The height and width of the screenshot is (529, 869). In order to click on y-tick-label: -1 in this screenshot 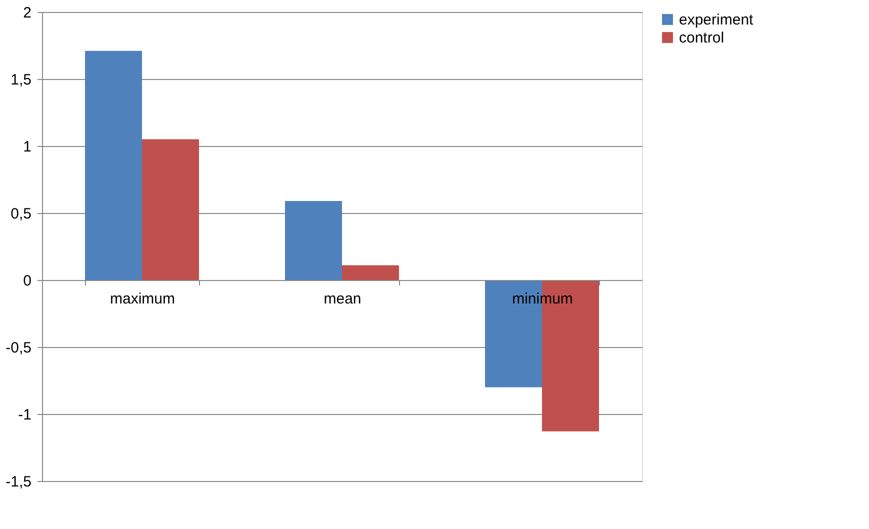, I will do `click(25, 415)`.